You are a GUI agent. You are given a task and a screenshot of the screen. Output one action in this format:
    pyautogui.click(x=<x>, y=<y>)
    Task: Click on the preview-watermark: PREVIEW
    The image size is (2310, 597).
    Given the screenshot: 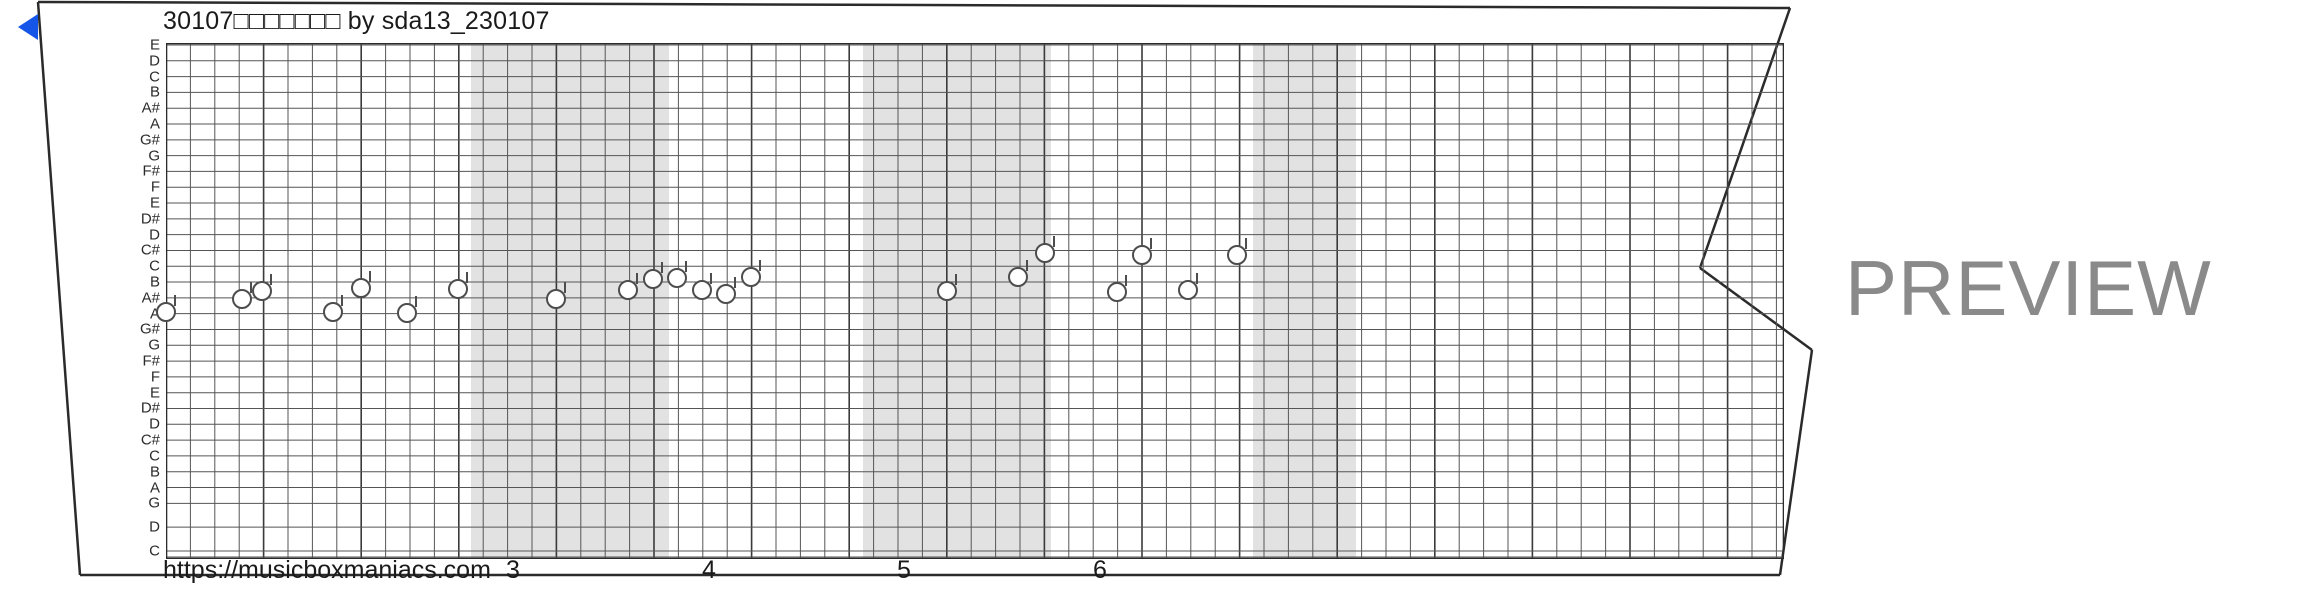 What is the action you would take?
    pyautogui.click(x=2028, y=288)
    